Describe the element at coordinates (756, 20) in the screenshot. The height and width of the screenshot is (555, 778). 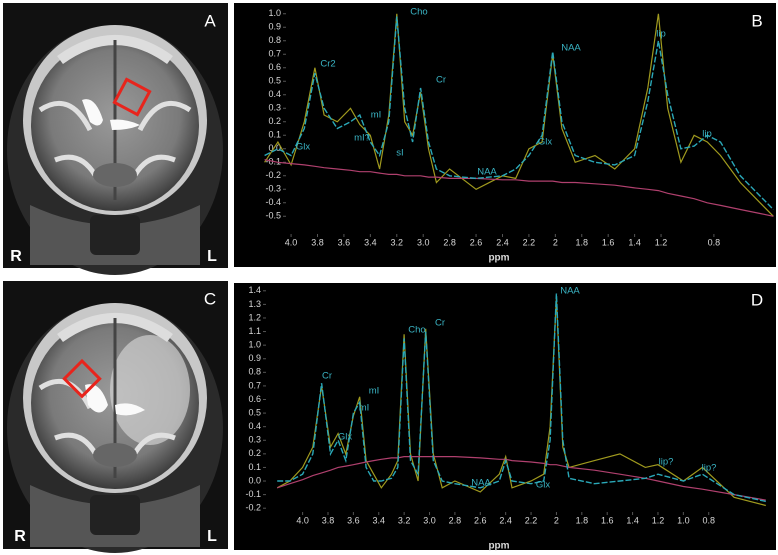
I see `panel-label: B` at that location.